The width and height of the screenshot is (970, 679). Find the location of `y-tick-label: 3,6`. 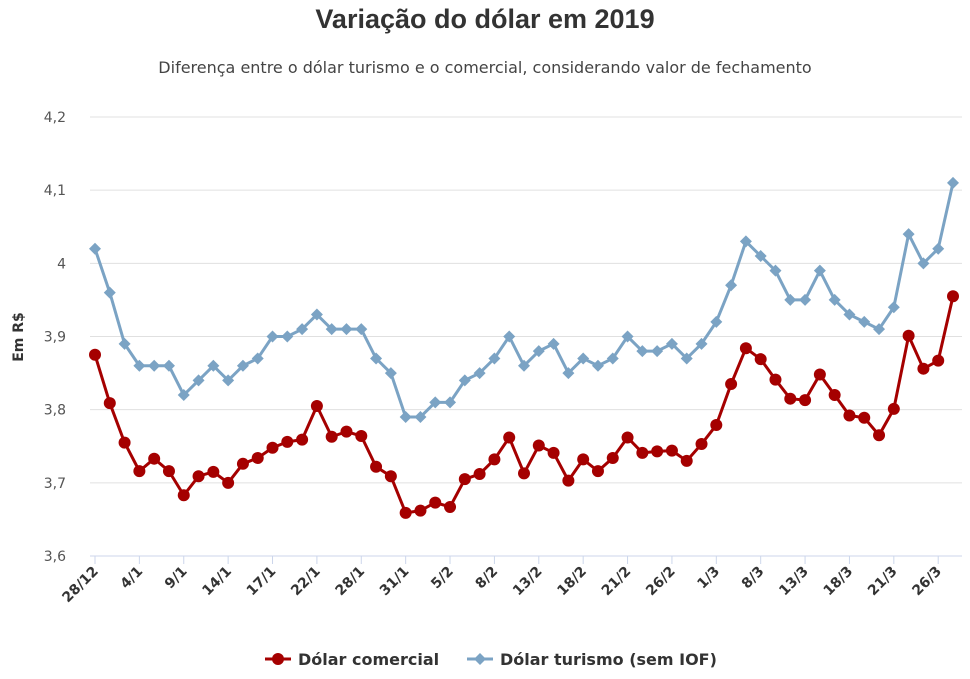

y-tick-label: 3,6 is located at coordinates (55, 557).